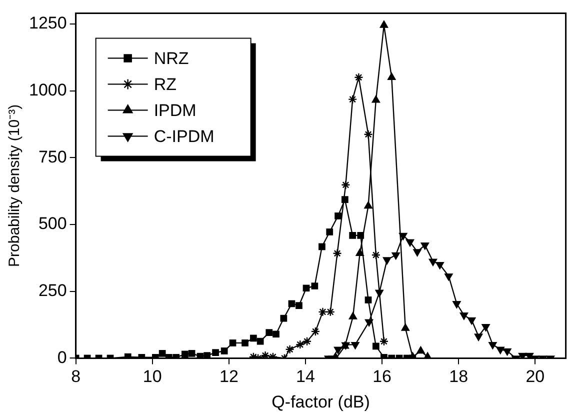 The width and height of the screenshot is (571, 417). What do you see at coordinates (76, 376) in the screenshot?
I see `x-tick-label: 8` at bounding box center [76, 376].